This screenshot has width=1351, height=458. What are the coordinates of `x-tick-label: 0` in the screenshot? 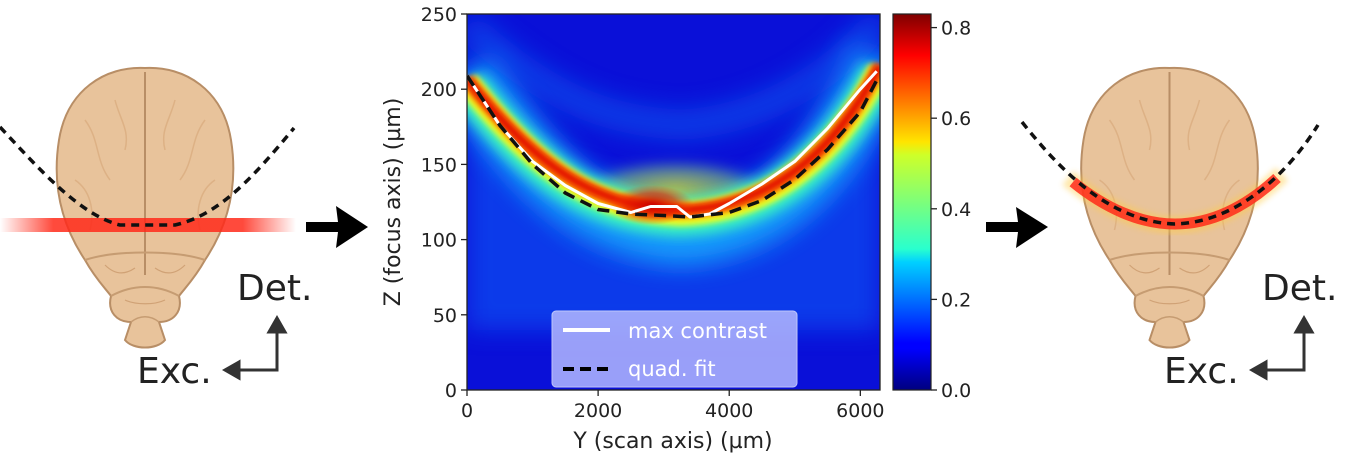 It's located at (467, 411).